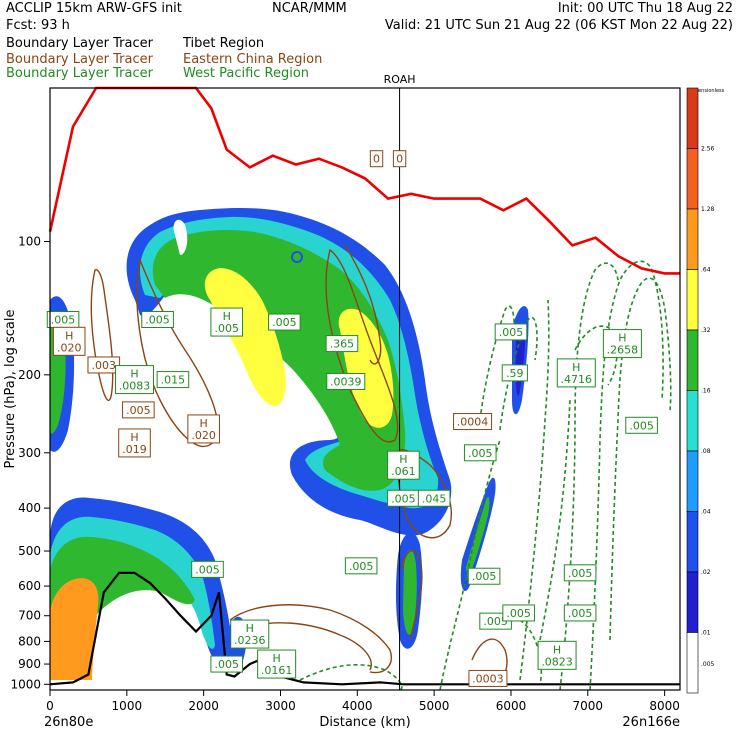  Describe the element at coordinates (478, 538) in the screenshot. I see `shading-column-2-inner` at that location.